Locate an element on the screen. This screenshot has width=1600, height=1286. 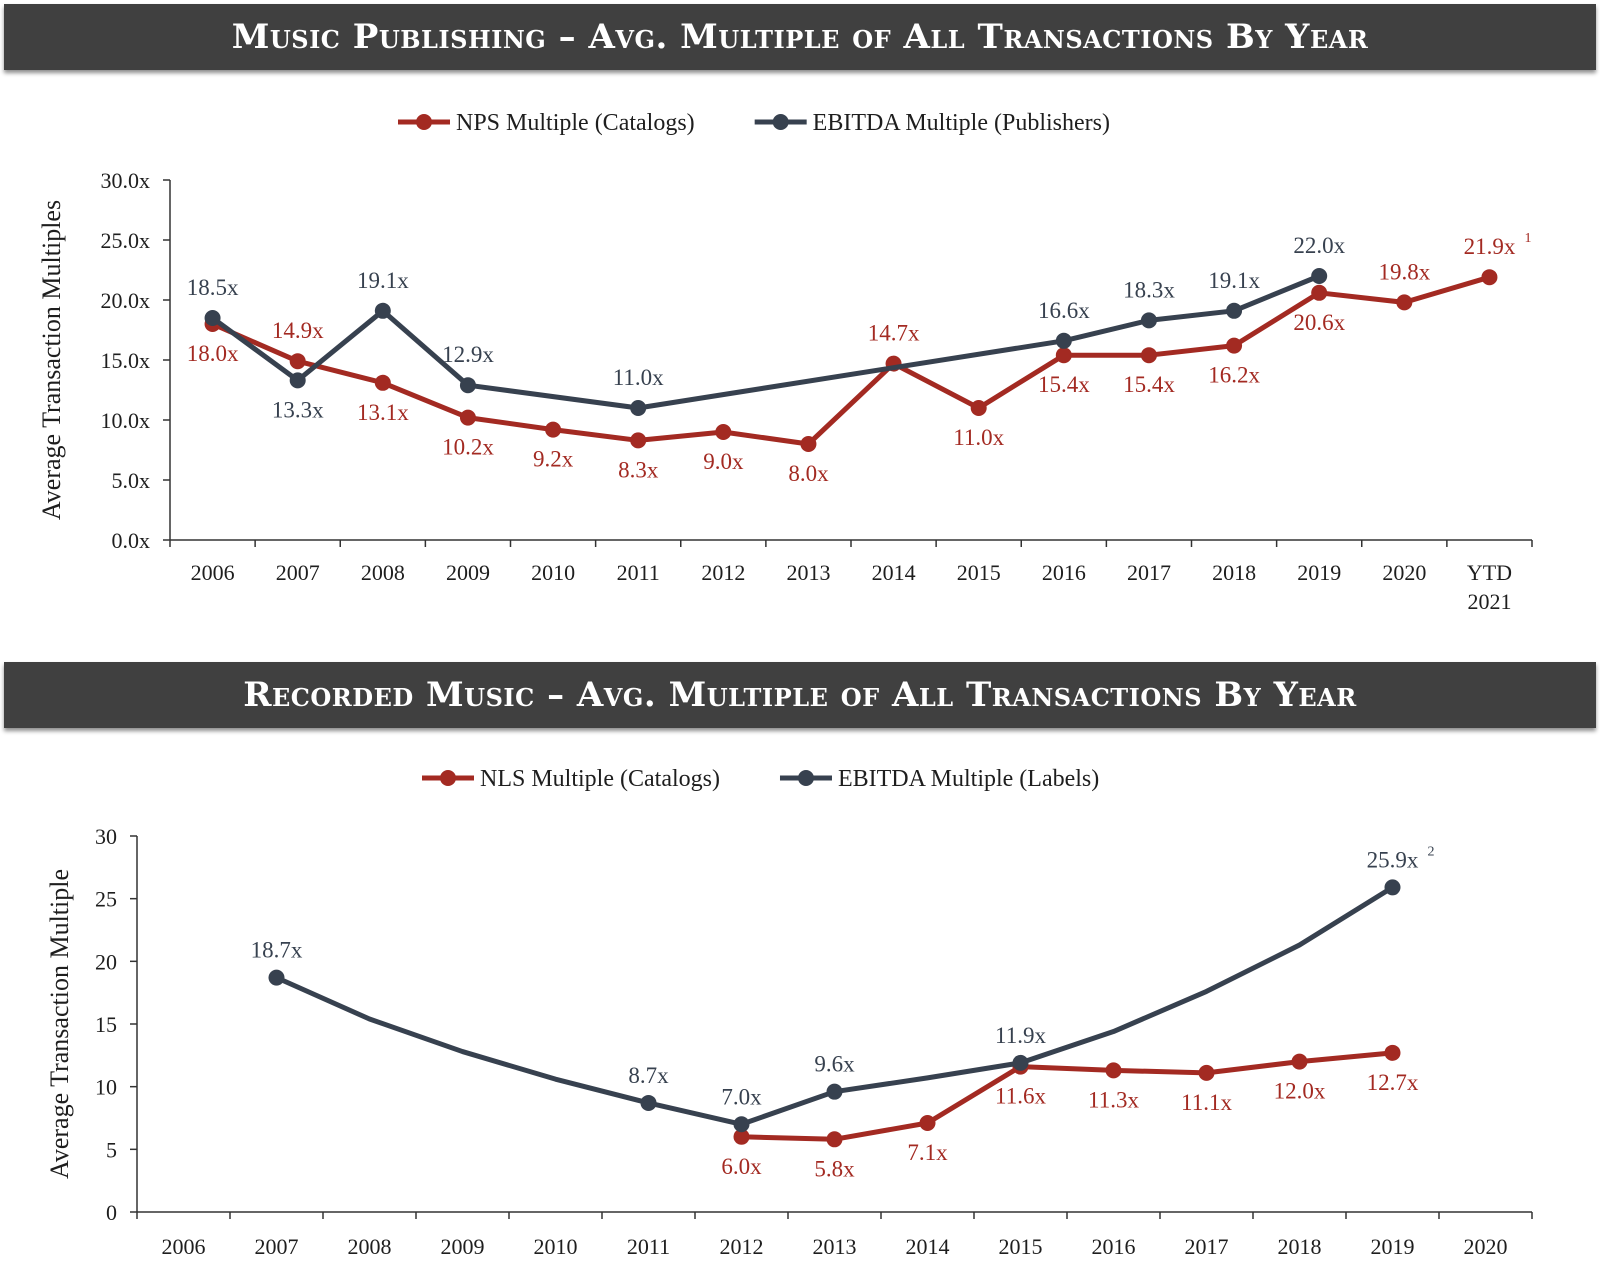
legend-item: EBITDA Multiple (Publishers) is located at coordinates (932, 123).